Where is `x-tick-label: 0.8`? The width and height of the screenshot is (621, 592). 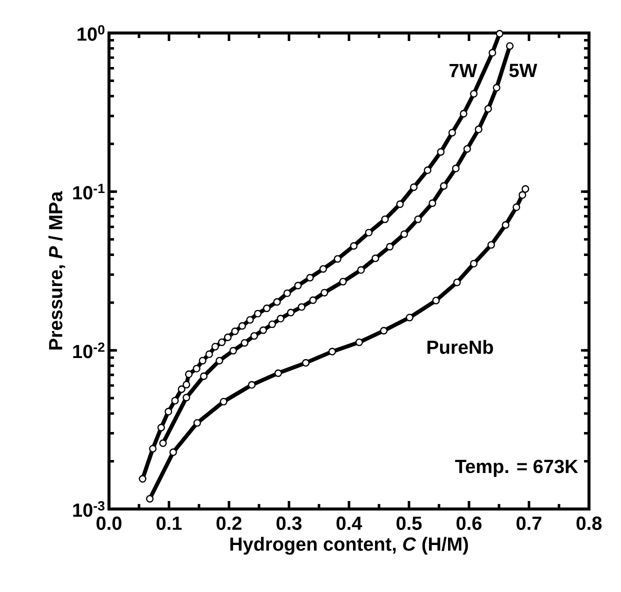
x-tick-label: 0.8 is located at coordinates (589, 523).